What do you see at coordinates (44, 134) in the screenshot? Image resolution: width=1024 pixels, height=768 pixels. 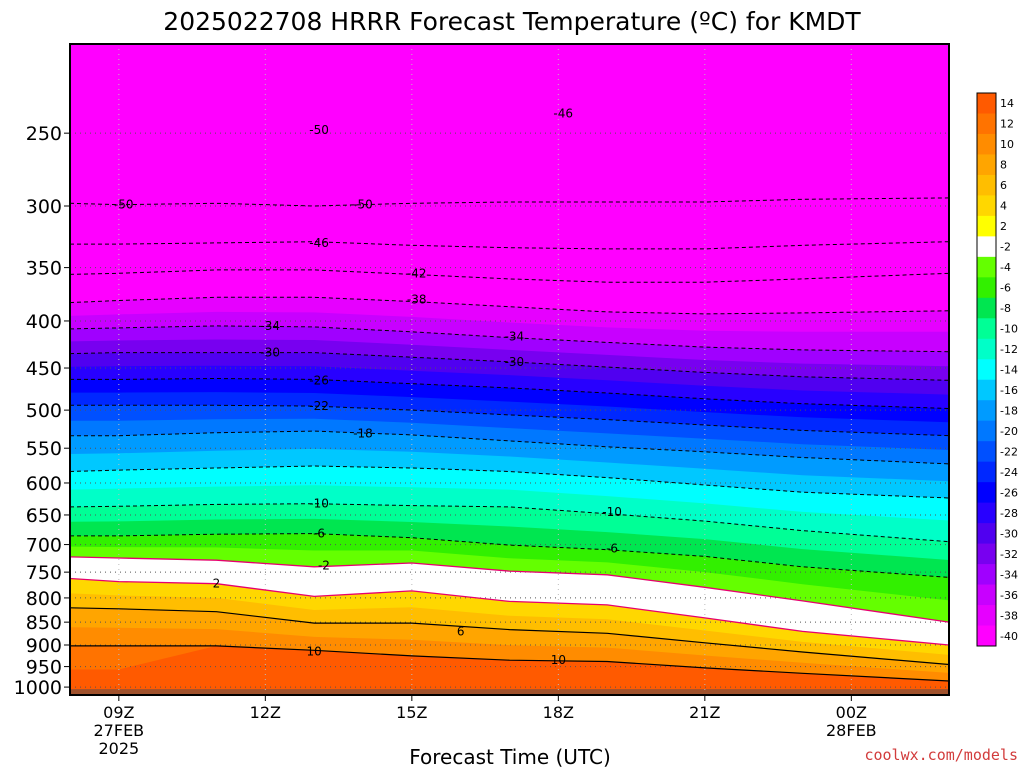 I see `y-tick-label: 250` at bounding box center [44, 134].